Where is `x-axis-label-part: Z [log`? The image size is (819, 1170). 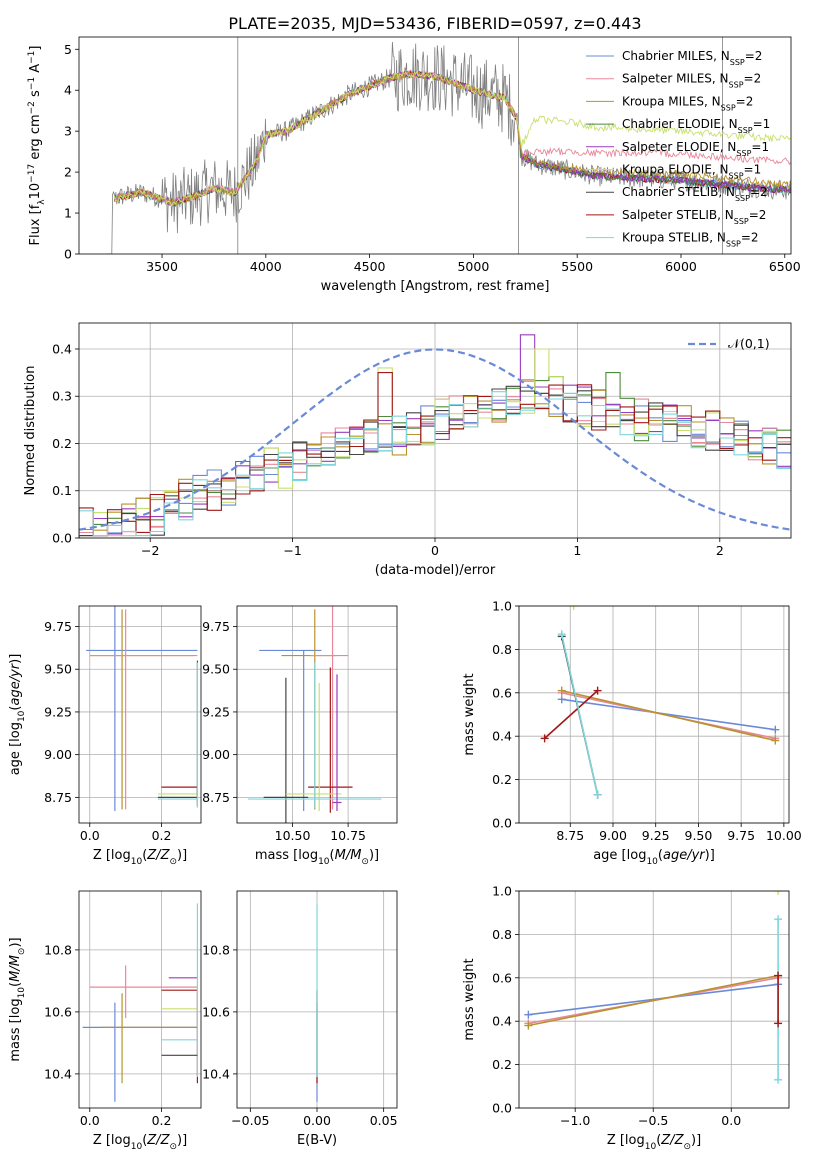
x-axis-label-part: Z [log is located at coordinates (112, 1140).